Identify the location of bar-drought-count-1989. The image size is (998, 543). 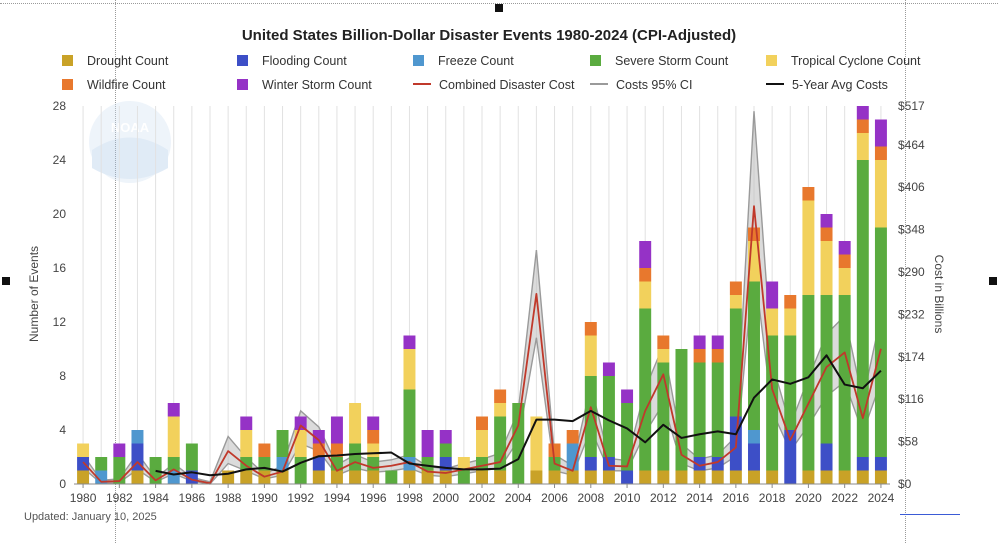
(246, 477).